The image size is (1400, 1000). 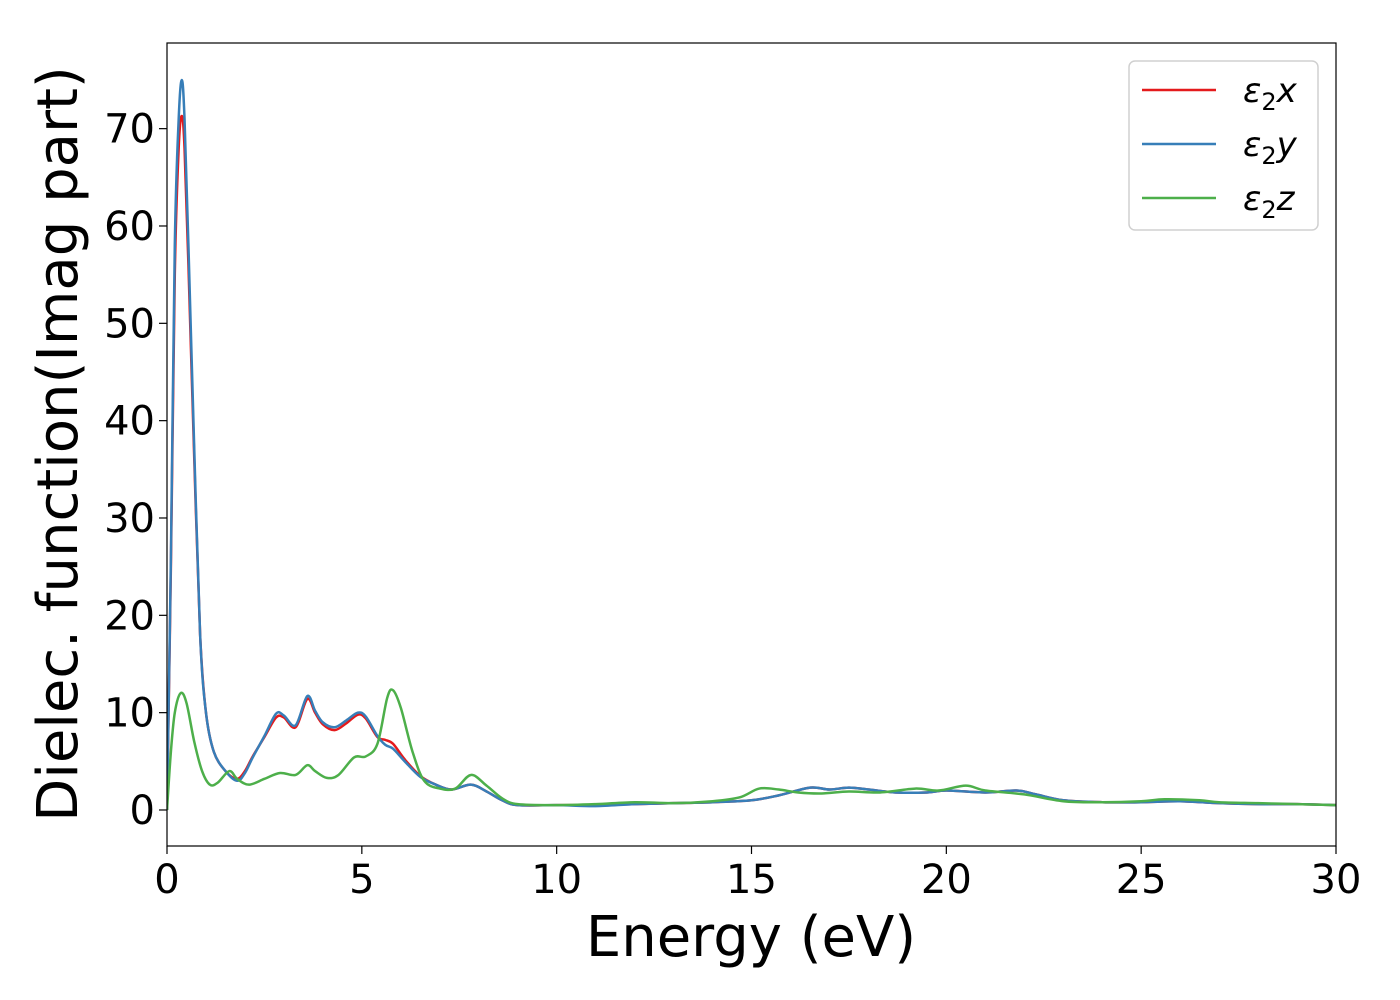 I want to click on legend-label-y: ε2y, so click(x=1270, y=147).